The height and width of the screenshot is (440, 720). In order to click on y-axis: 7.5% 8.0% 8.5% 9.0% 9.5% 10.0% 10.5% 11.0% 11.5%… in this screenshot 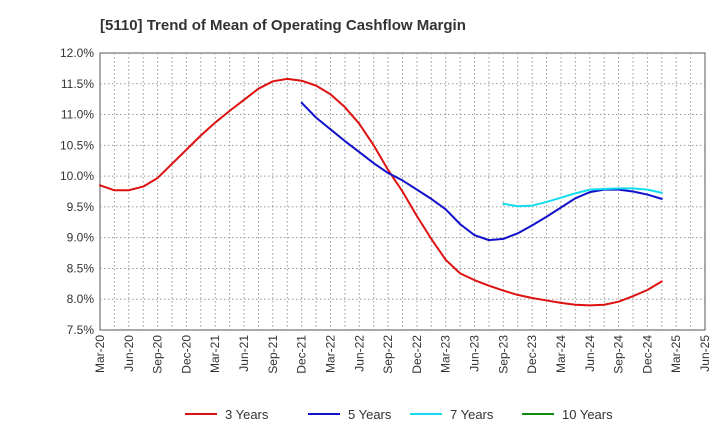, I will do `click(77, 191)`.